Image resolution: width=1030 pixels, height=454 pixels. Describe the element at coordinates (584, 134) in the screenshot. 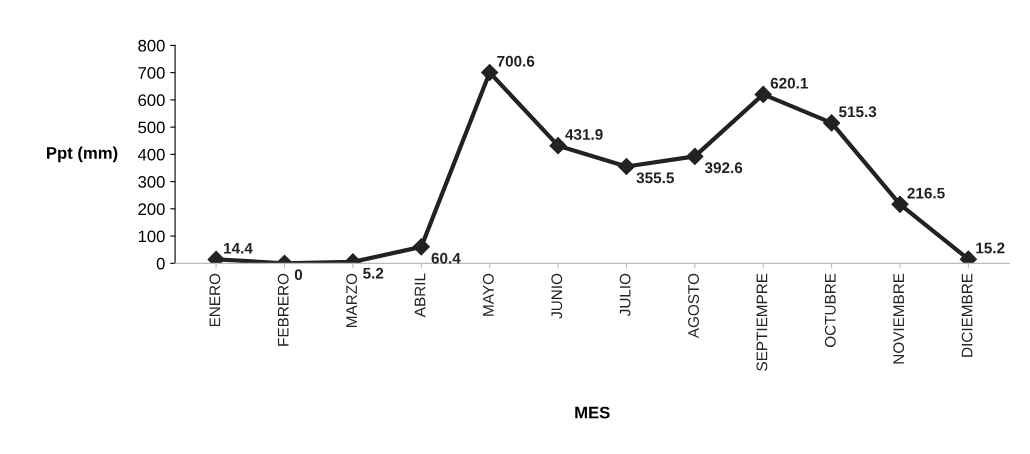

I see `data-label: 431.9` at that location.